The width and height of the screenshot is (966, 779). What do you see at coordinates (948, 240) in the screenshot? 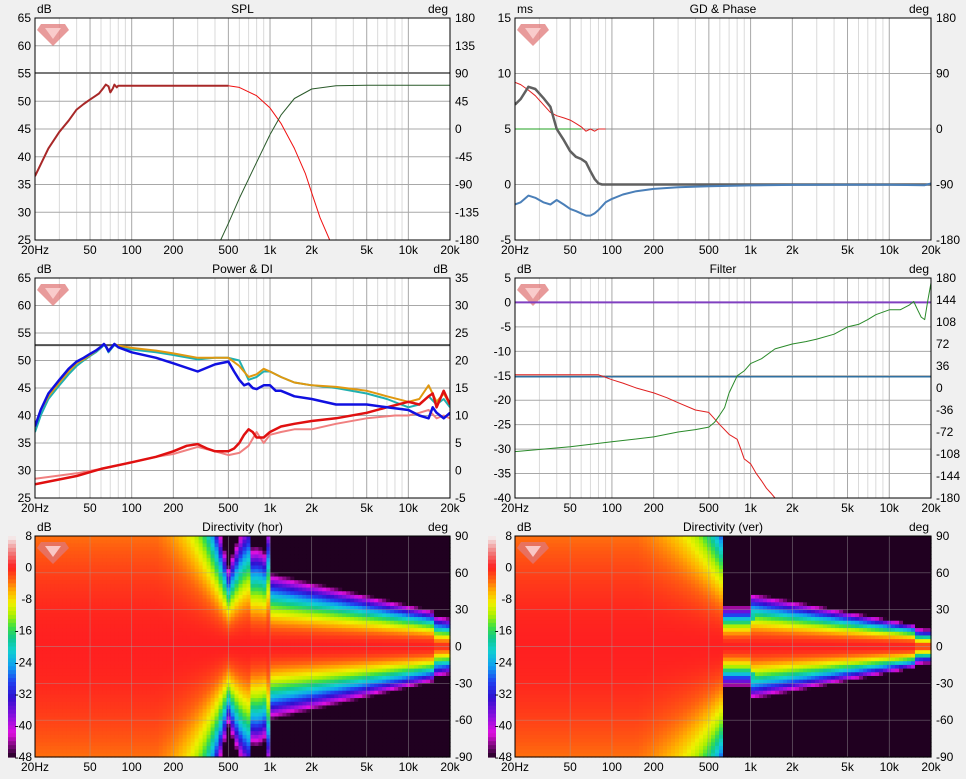
I see `y2-tick-label: -180` at bounding box center [948, 240].